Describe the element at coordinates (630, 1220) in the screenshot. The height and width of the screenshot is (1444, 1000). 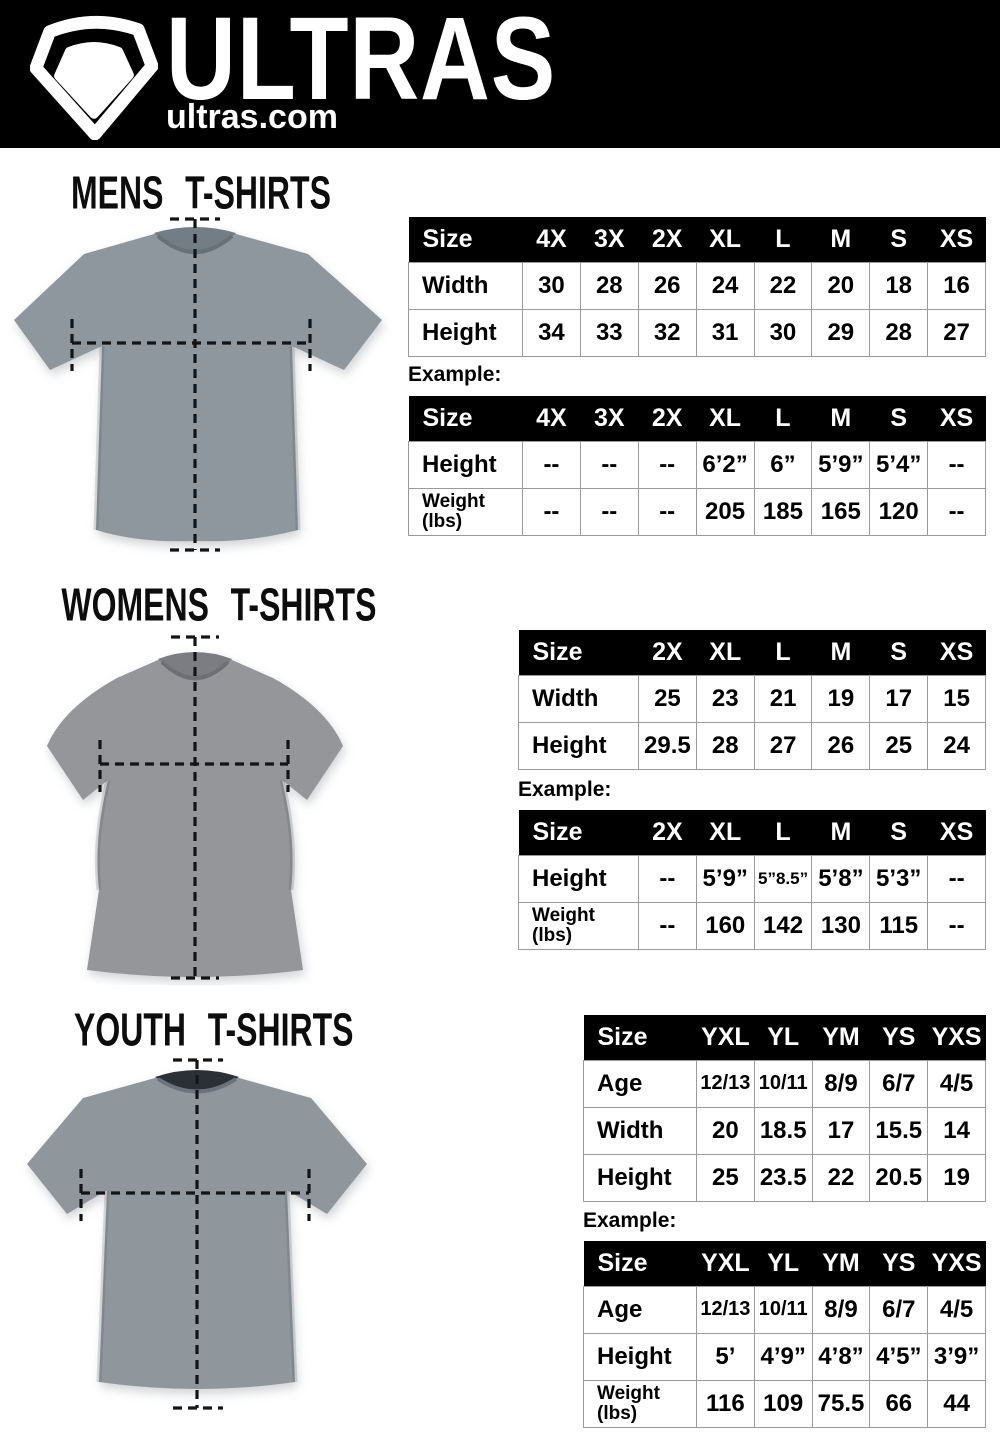
I see `youth-example-label: Example:` at that location.